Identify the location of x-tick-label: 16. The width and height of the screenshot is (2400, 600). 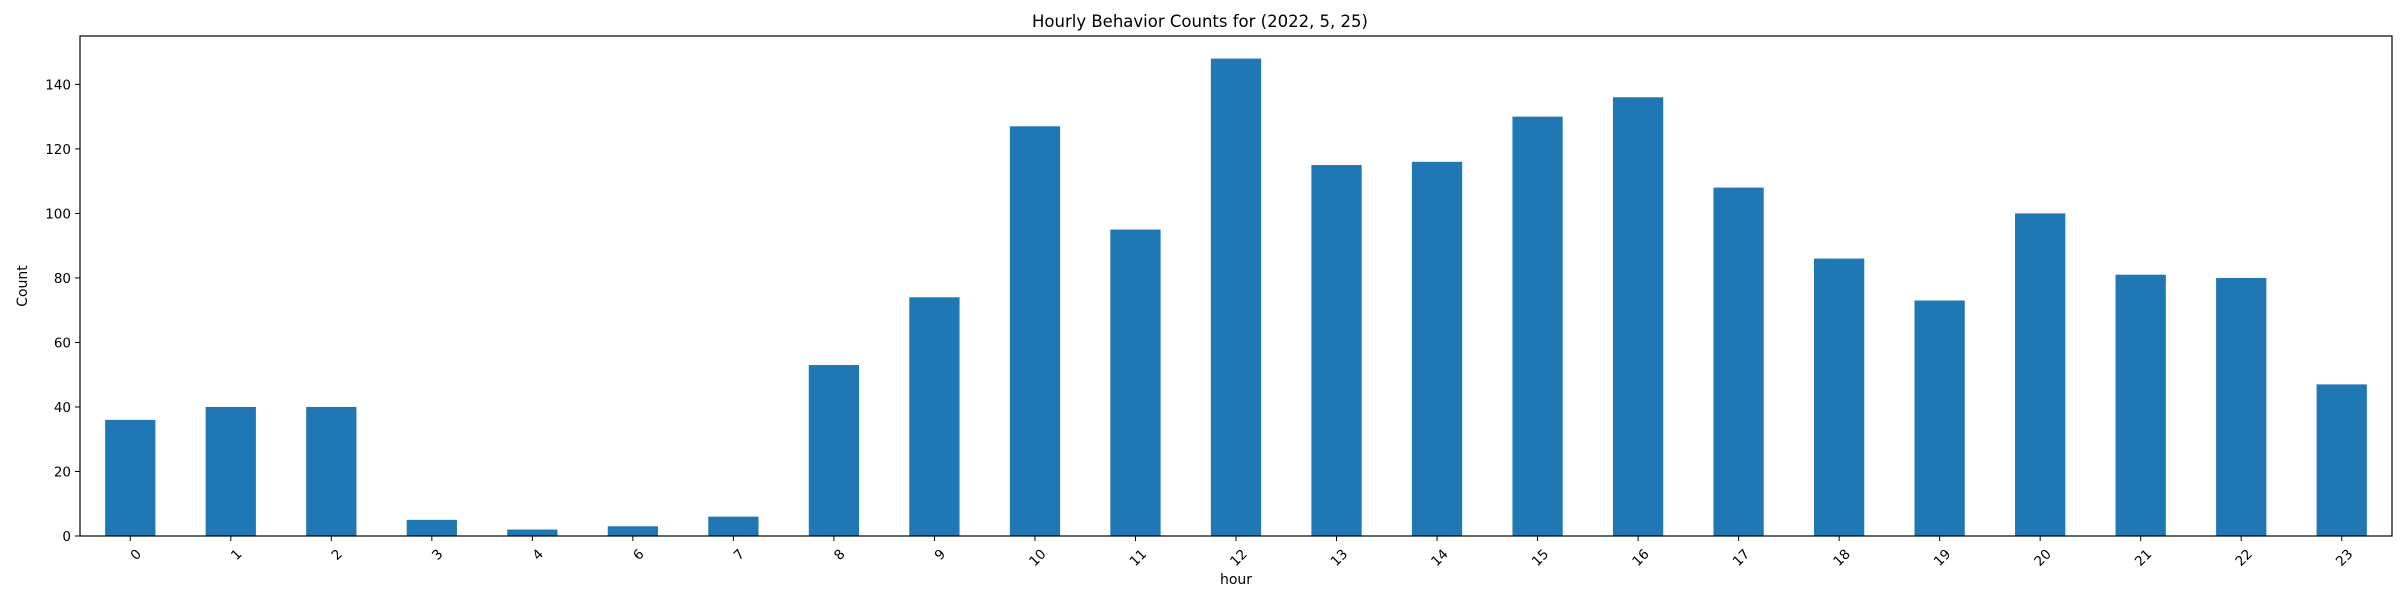
(1640, 557).